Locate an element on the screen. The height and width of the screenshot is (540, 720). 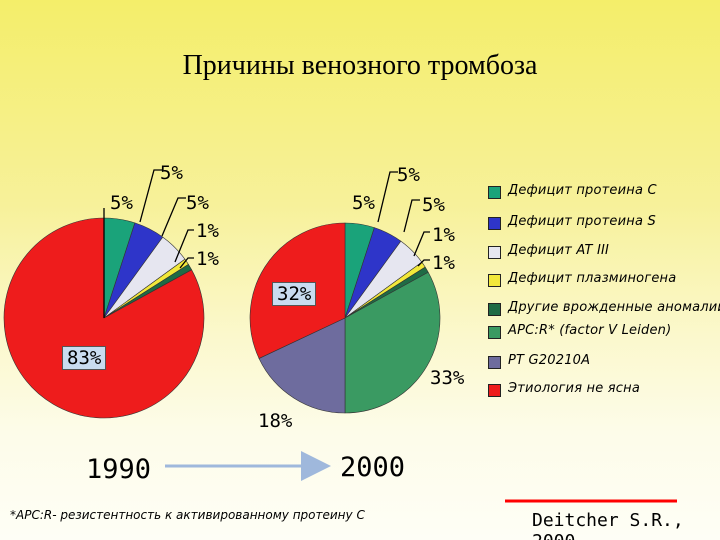
label-2000-other: 1% is located at coordinates (443, 263).